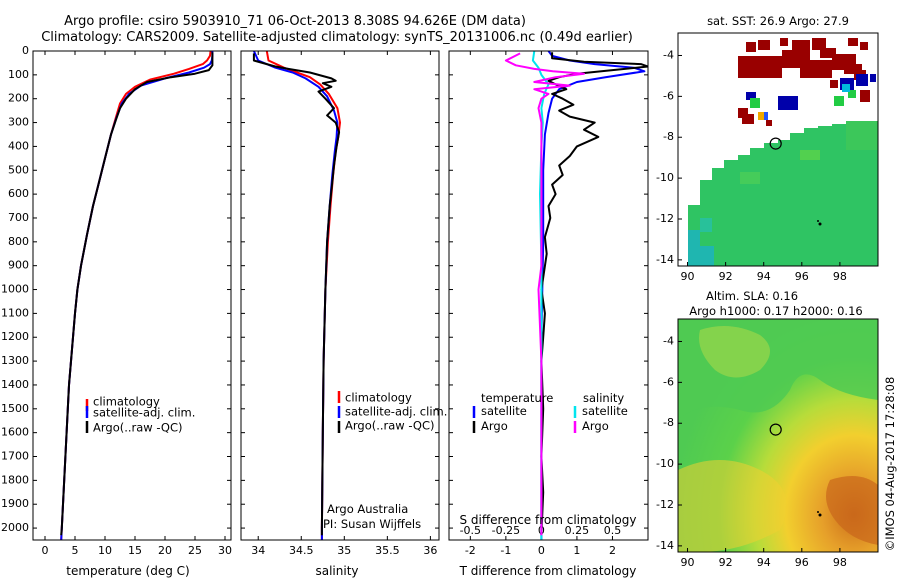 The height and width of the screenshot is (580, 900). What do you see at coordinates (548, 571) in the screenshot?
I see `difference-xlabel-T: T difference from climatology` at bounding box center [548, 571].